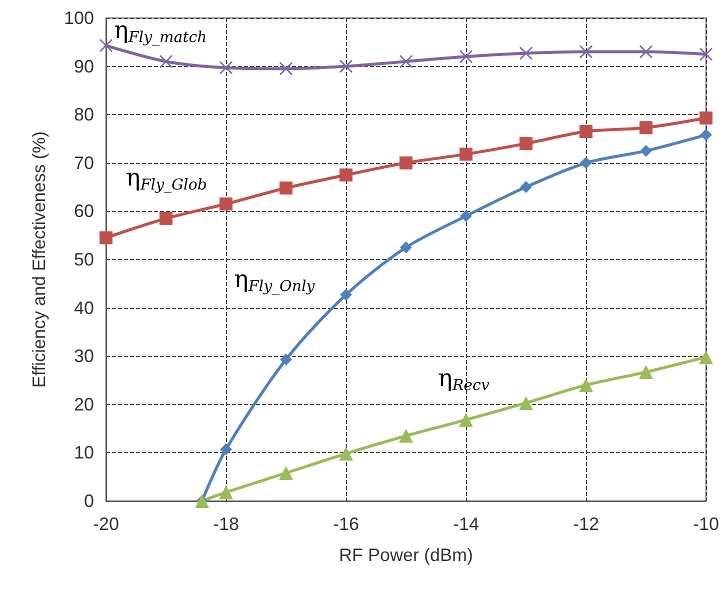 This screenshot has height=591, width=724. I want to click on y-tick-label: 40, so click(84, 308).